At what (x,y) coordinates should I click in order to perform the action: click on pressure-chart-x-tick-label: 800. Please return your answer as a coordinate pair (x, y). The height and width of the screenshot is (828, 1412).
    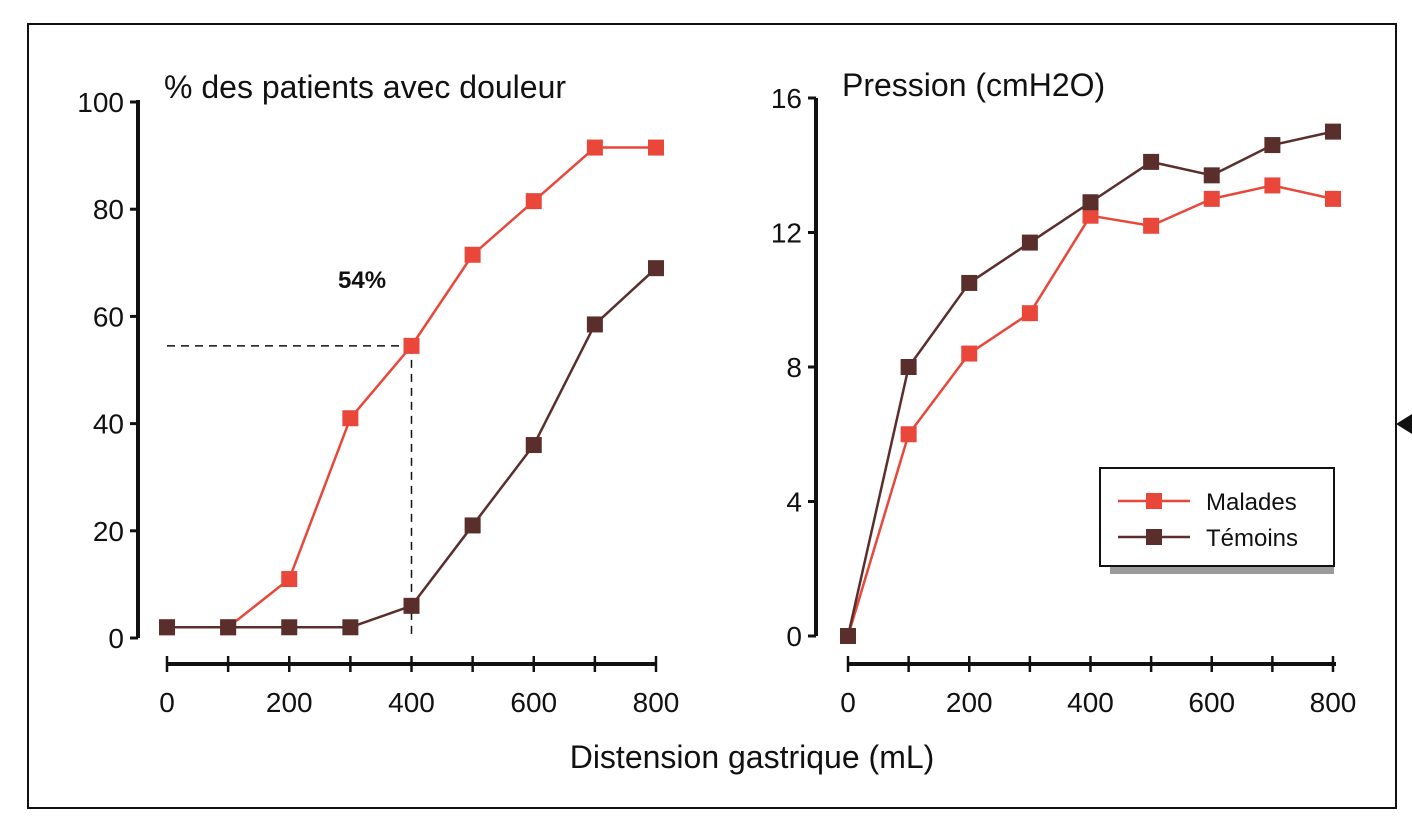
    Looking at the image, I should click on (1333, 702).